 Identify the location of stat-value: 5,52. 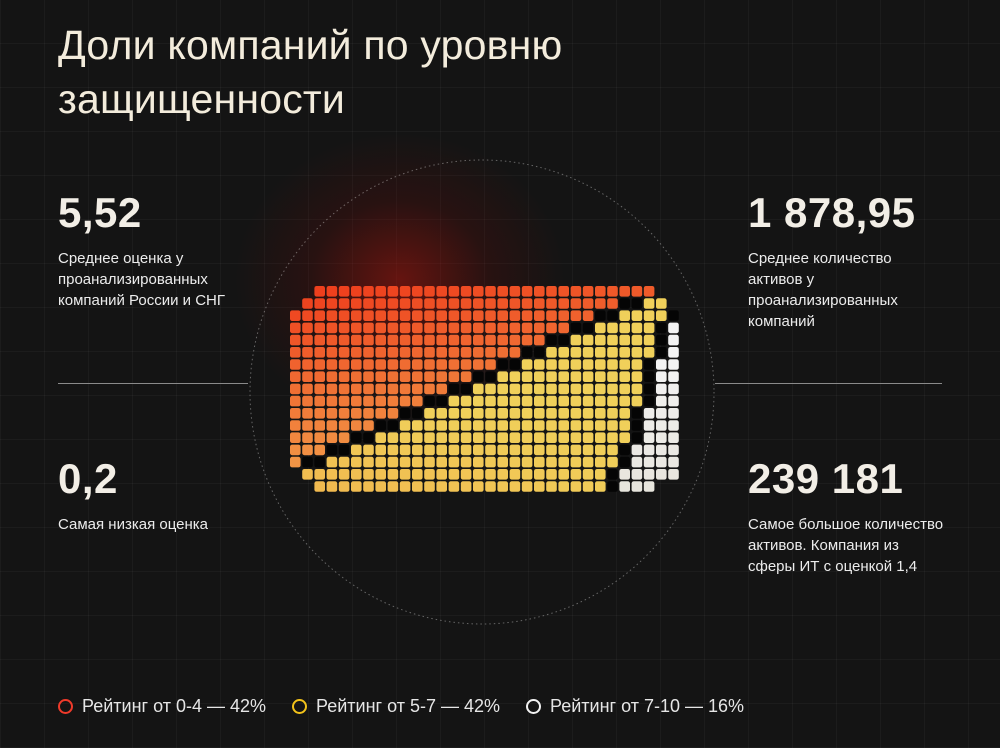
(100, 212).